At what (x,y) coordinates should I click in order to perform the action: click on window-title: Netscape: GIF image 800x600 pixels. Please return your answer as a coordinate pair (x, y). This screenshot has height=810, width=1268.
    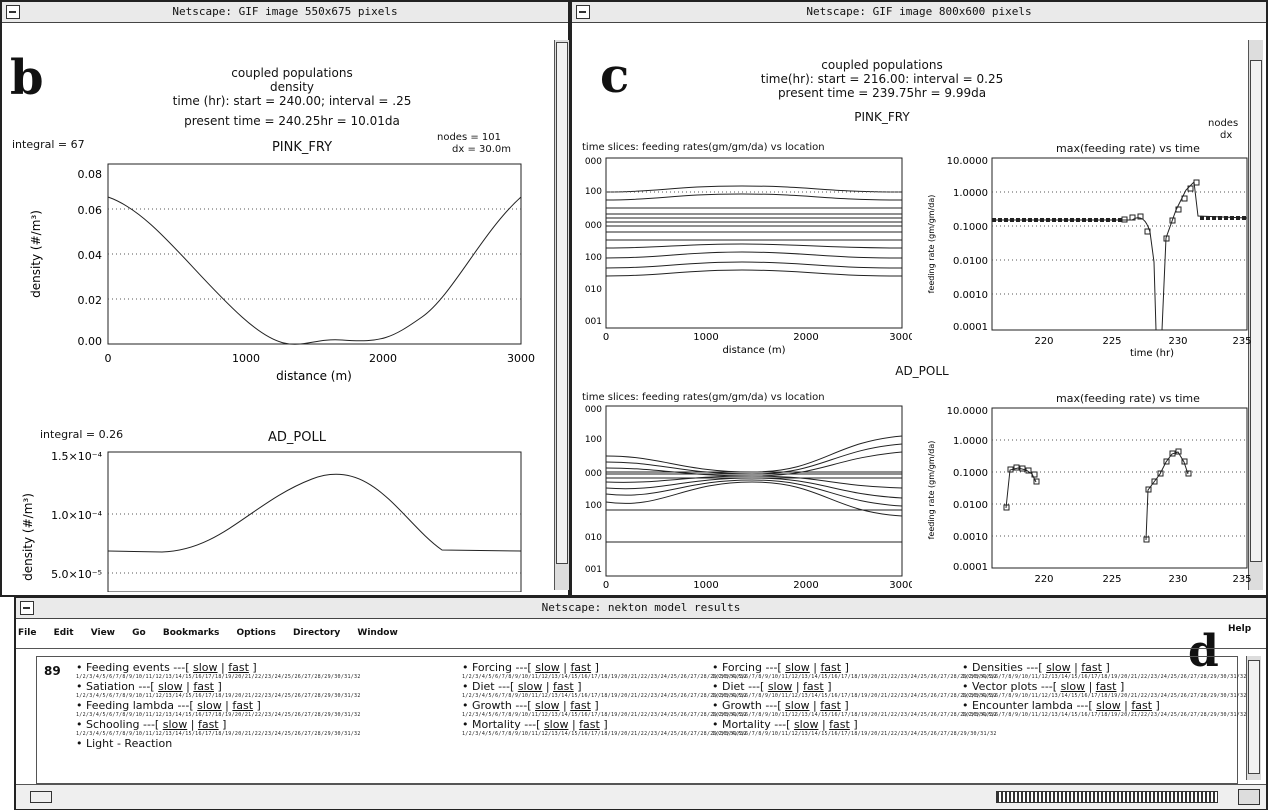
    Looking at the image, I should click on (919, 11).